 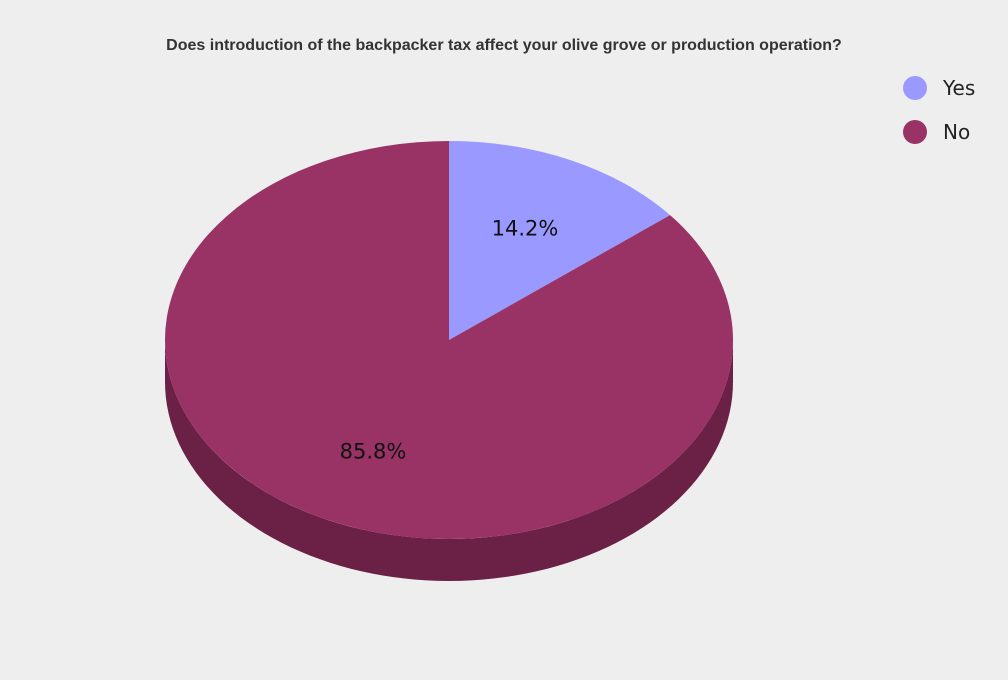 What do you see at coordinates (958, 88) in the screenshot?
I see `legend-label-yes: Yes` at bounding box center [958, 88].